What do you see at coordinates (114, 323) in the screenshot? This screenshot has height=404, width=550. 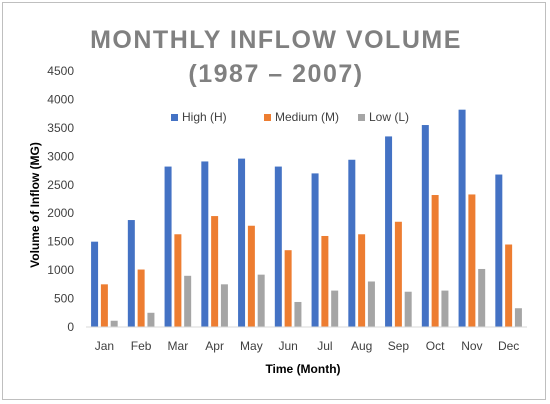 I see `bar-jan-low` at bounding box center [114, 323].